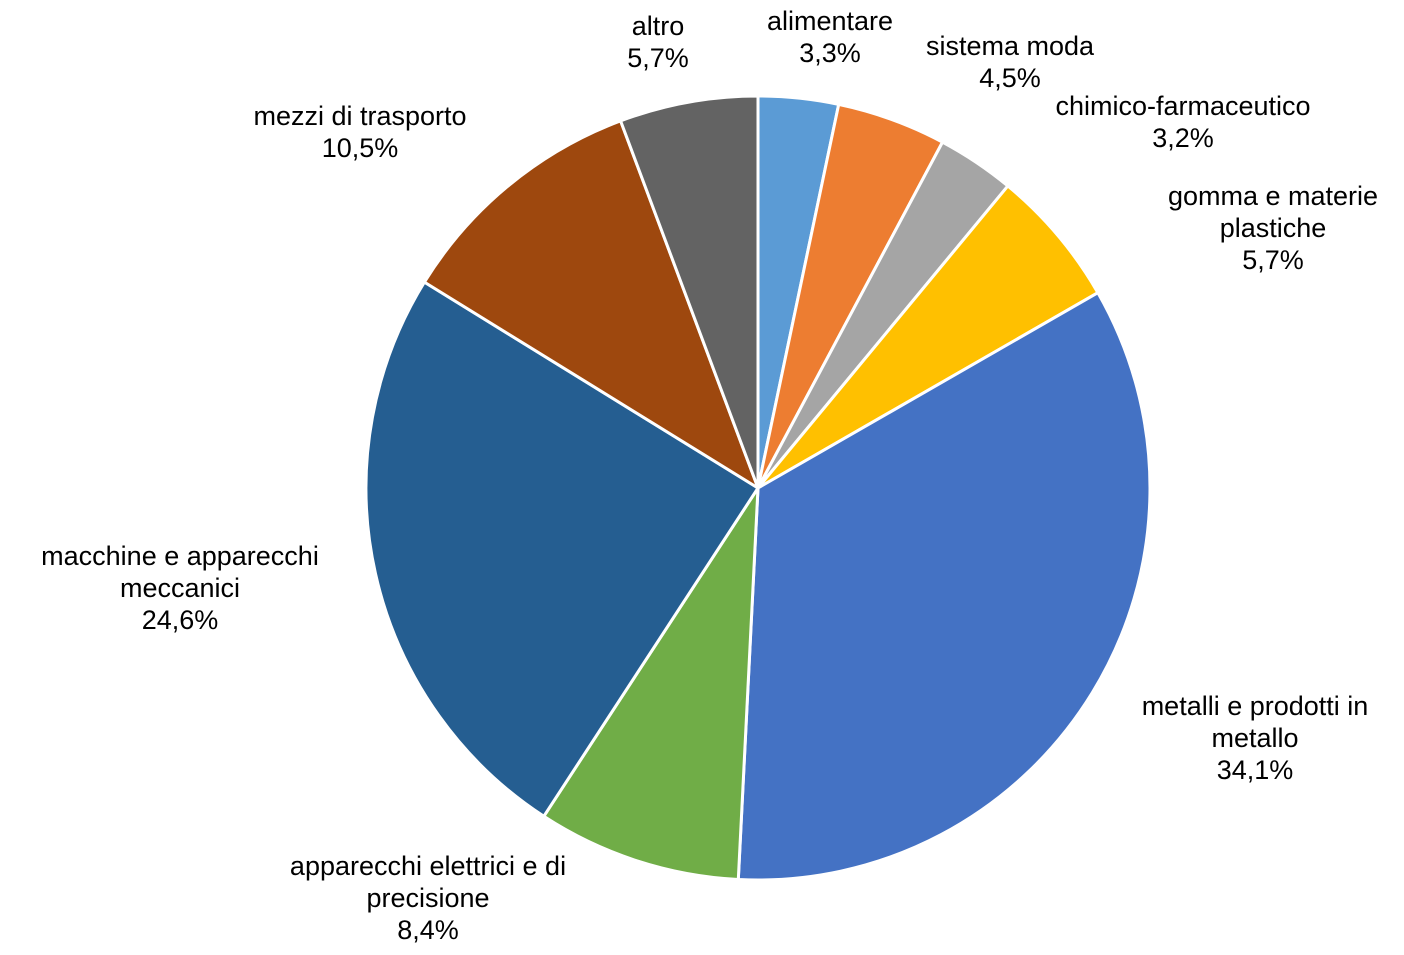 This screenshot has width=1404, height=955. What do you see at coordinates (1183, 138) in the screenshot?
I see `slice-value-text: 3,2%` at bounding box center [1183, 138].